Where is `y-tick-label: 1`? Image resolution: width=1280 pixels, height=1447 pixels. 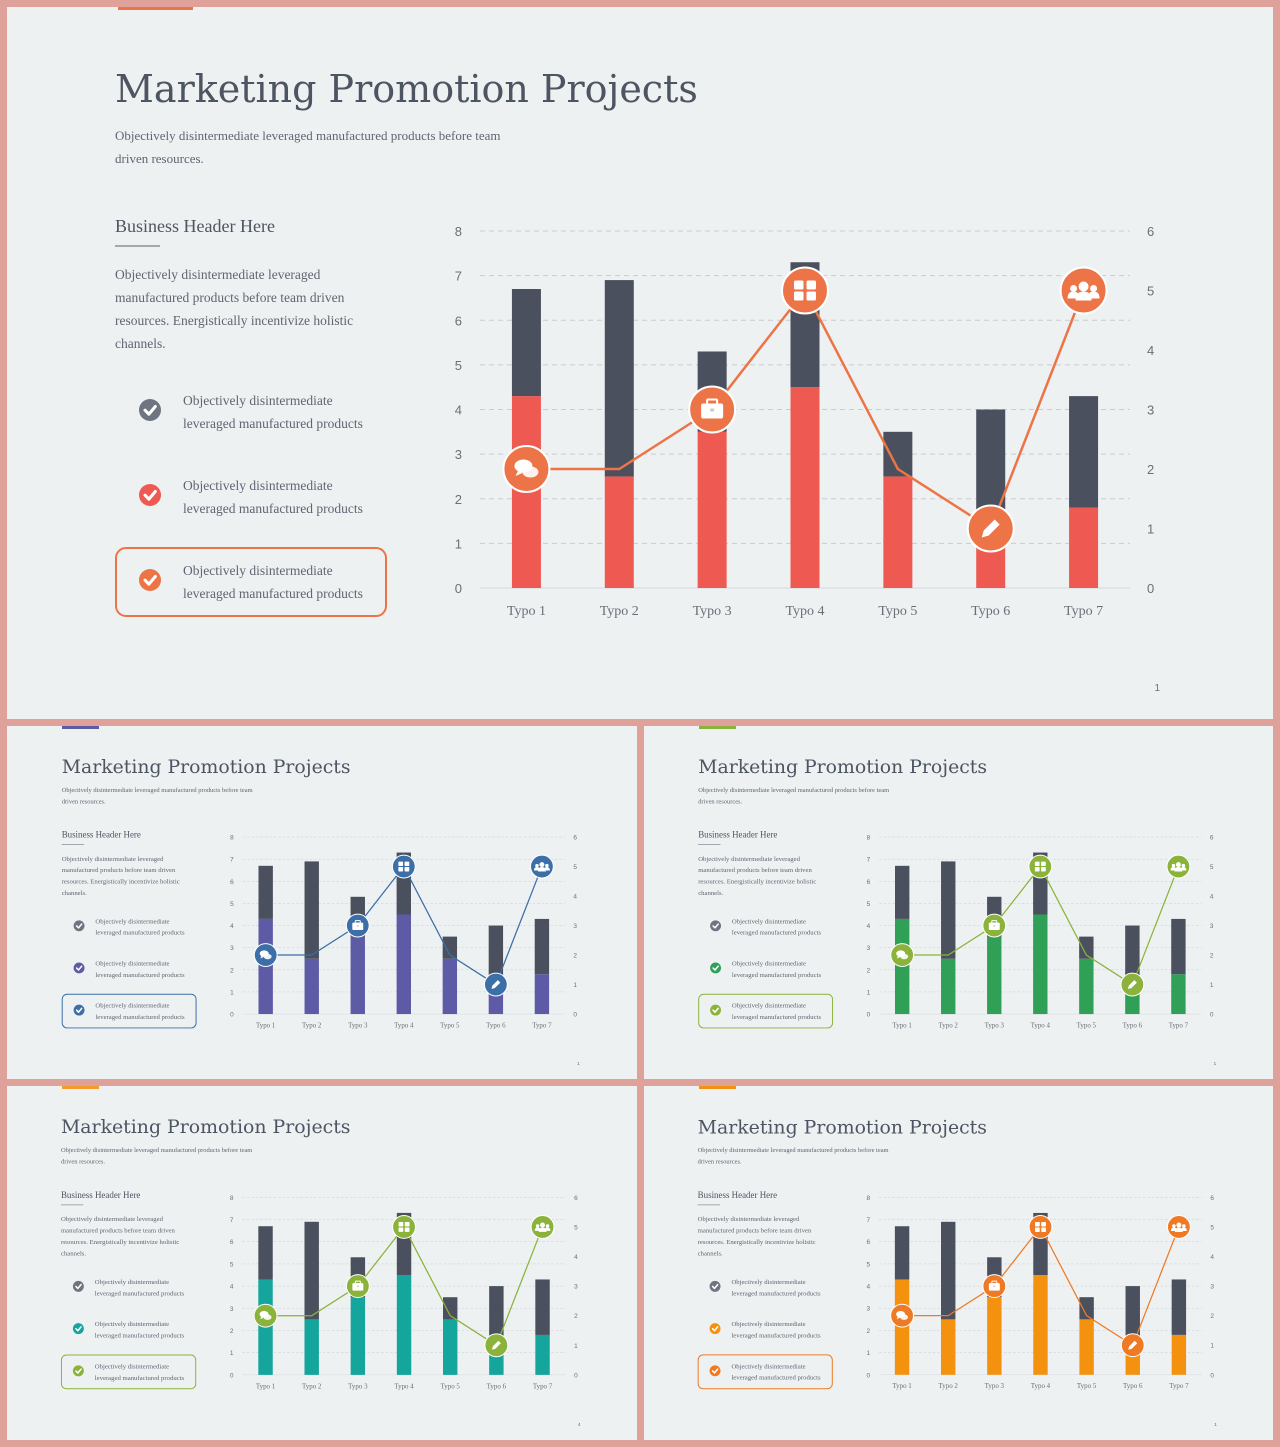
y-tick-label: 1 is located at coordinates (868, 1353).